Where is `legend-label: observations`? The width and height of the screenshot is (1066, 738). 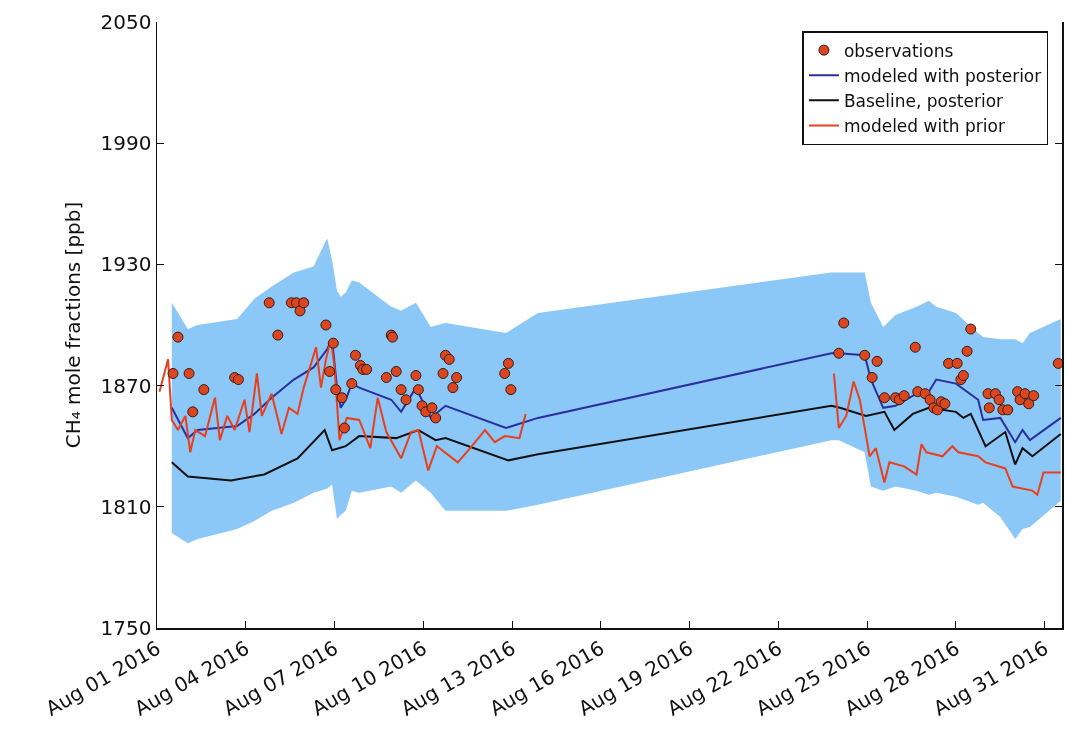
legend-label: observations is located at coordinates (898, 50).